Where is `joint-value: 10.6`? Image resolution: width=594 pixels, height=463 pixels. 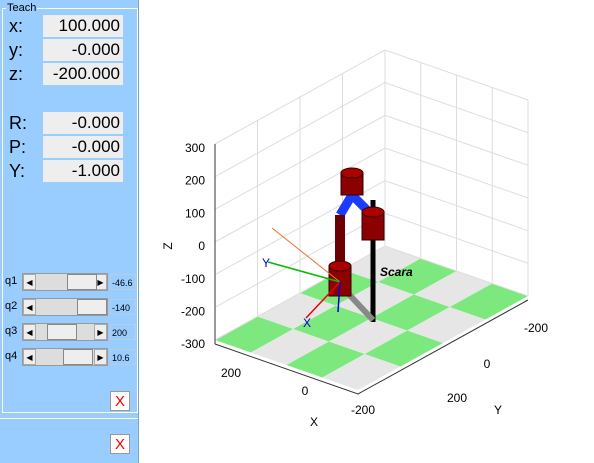 joint-value: 10.6 is located at coordinates (123, 357).